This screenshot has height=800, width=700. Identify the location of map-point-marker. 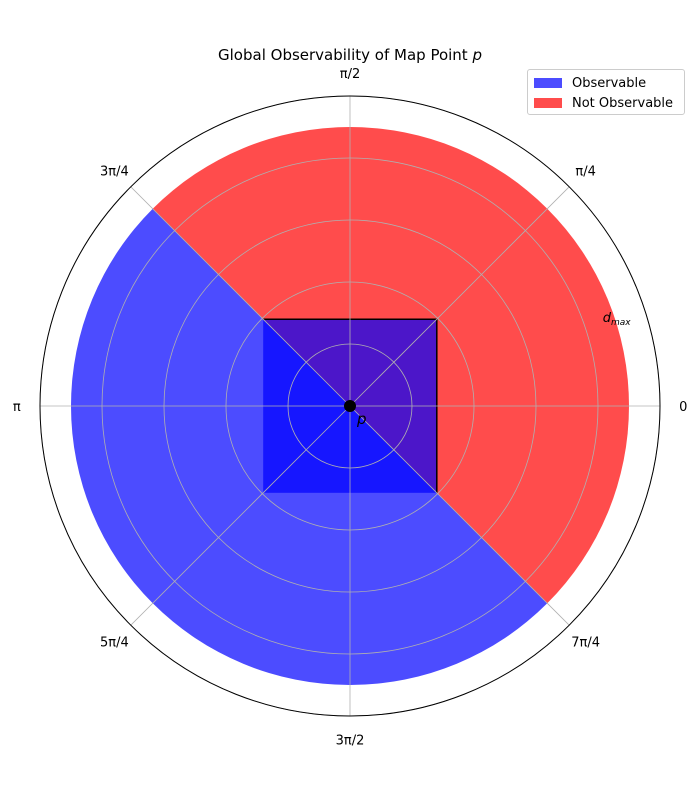
(350, 406).